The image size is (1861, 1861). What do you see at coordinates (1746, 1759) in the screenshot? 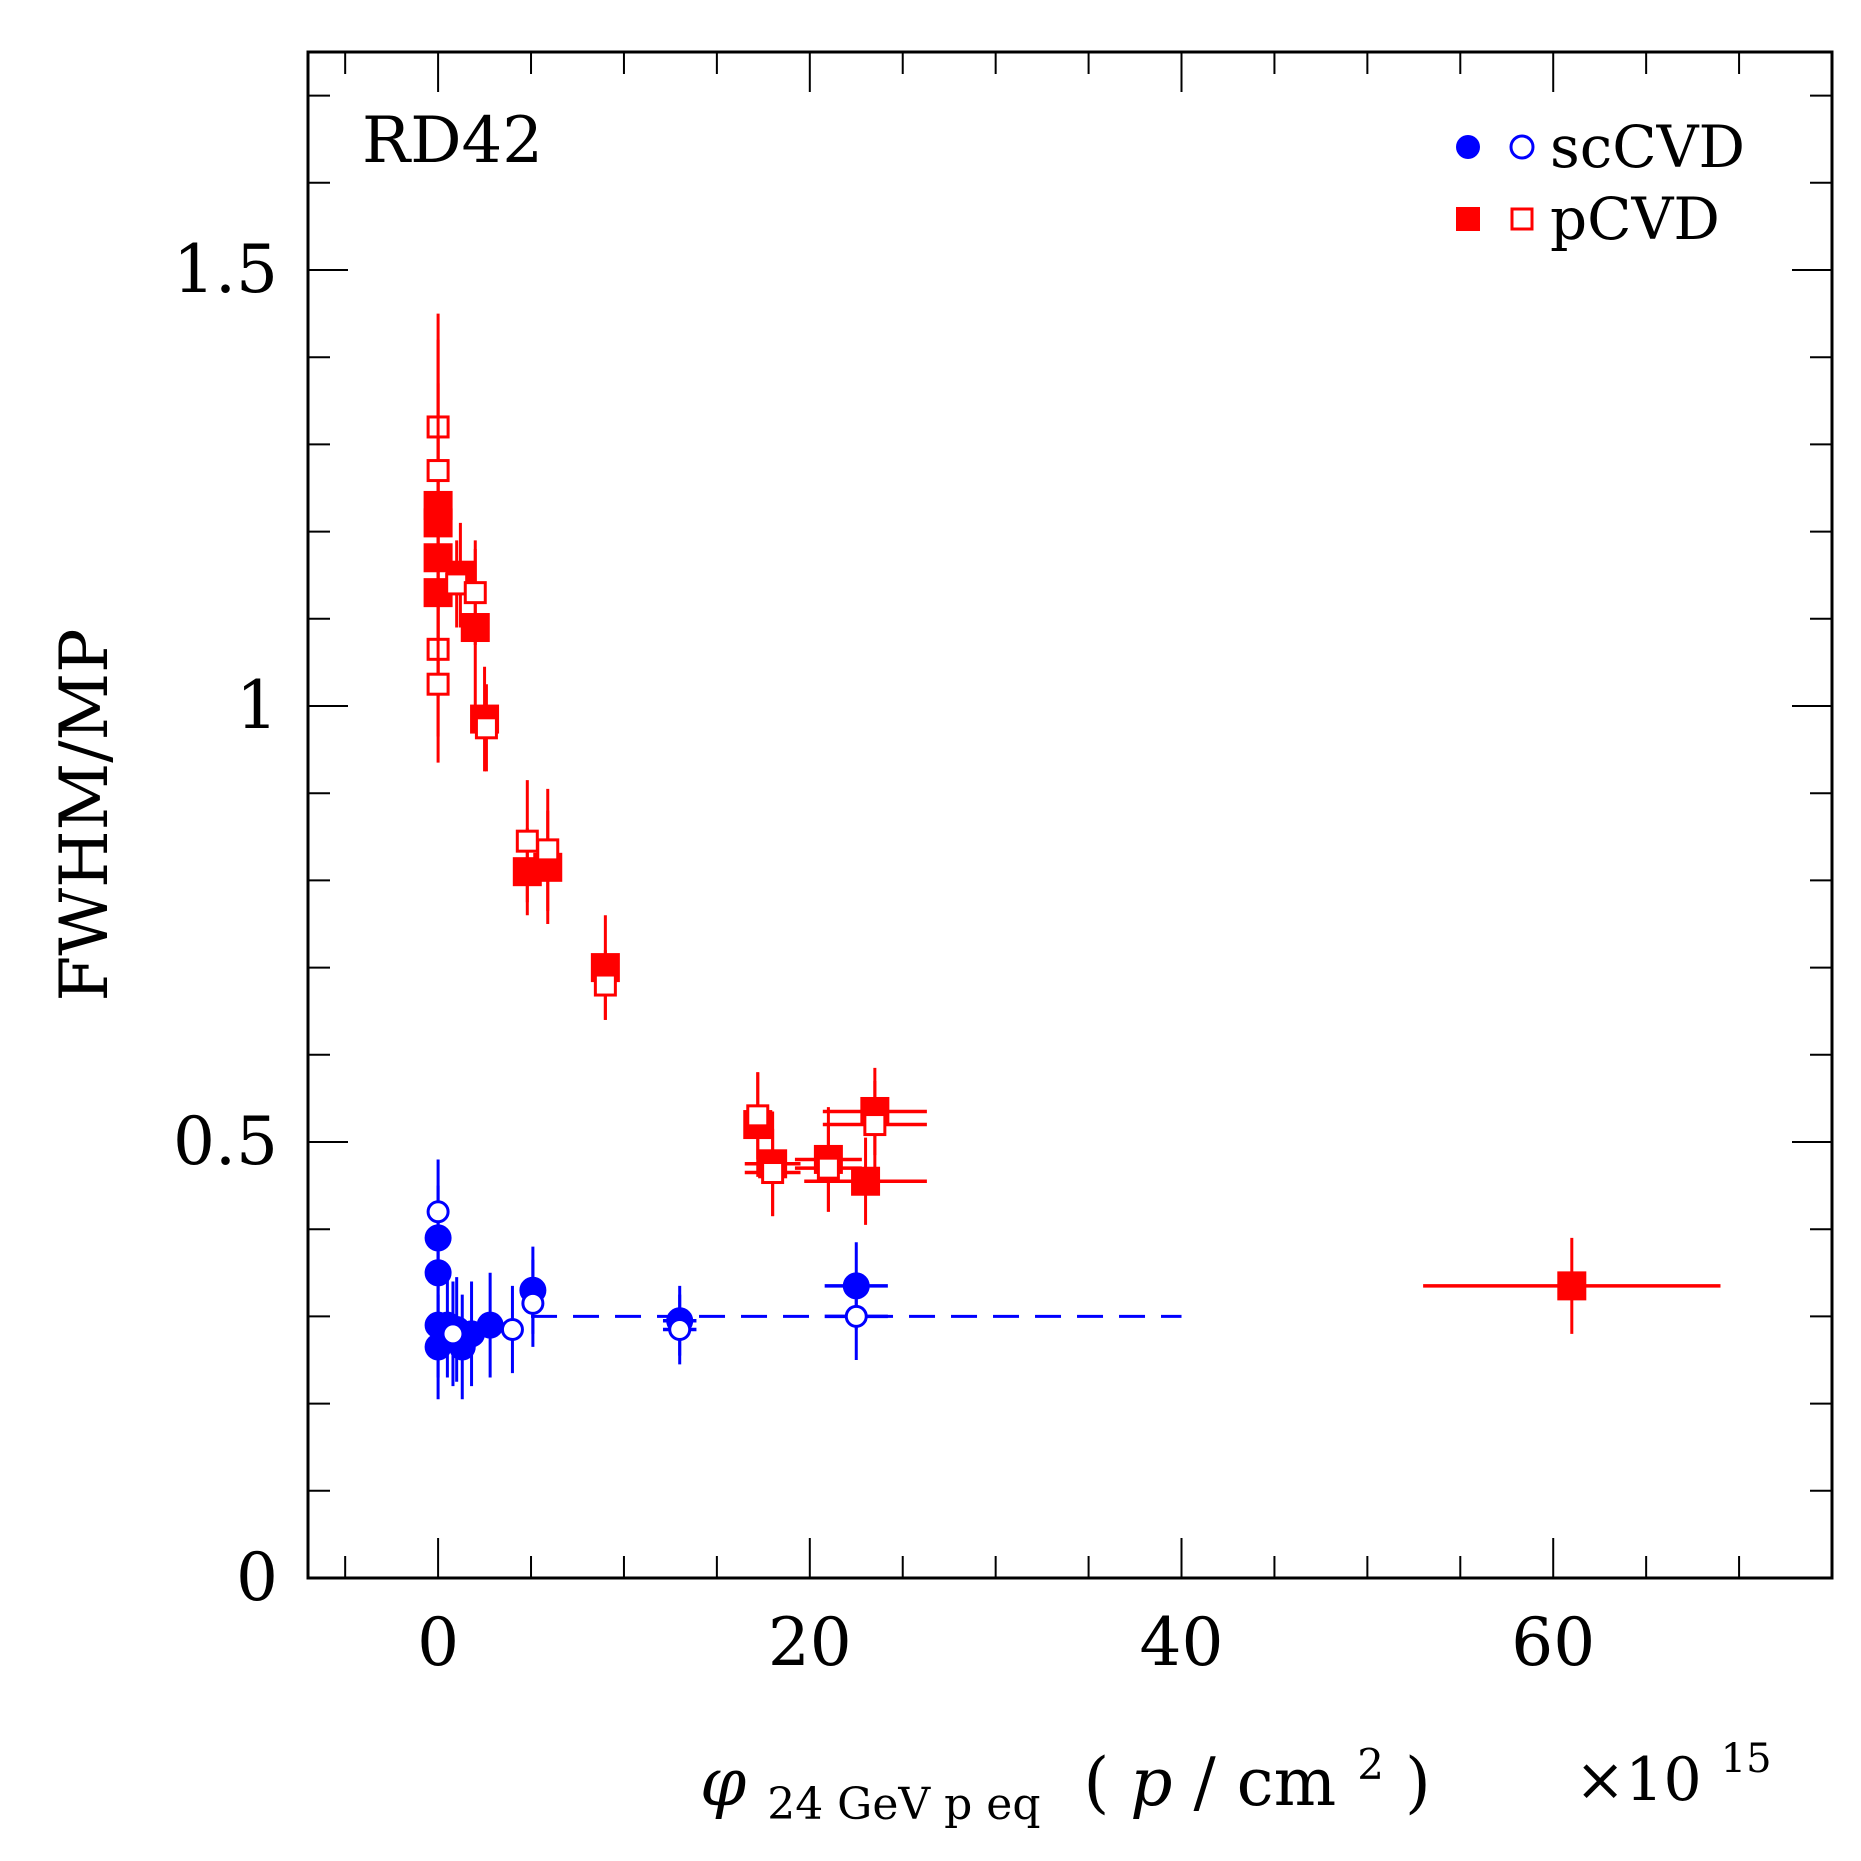
I see `x-multiplier-exponent: 15` at bounding box center [1746, 1759].